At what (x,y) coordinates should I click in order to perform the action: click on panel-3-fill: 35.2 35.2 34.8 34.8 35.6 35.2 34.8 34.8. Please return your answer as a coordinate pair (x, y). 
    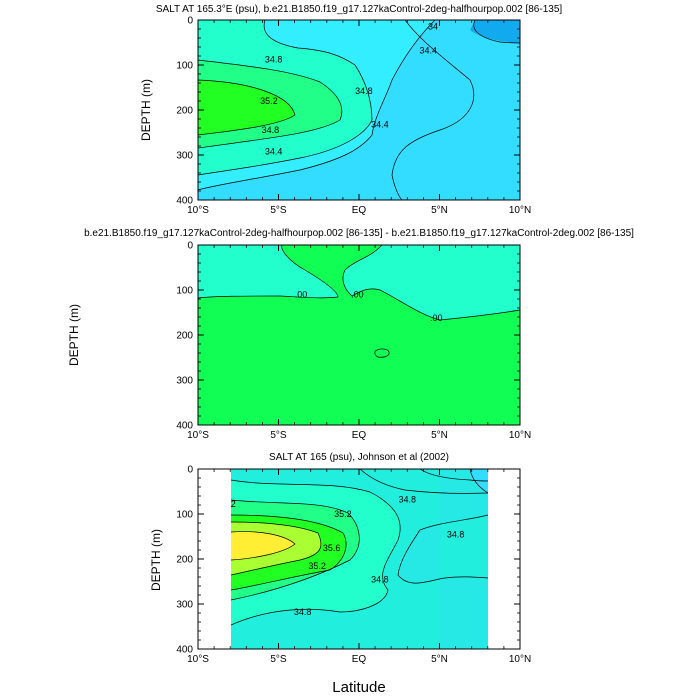
    Looking at the image, I should click on (353, 559).